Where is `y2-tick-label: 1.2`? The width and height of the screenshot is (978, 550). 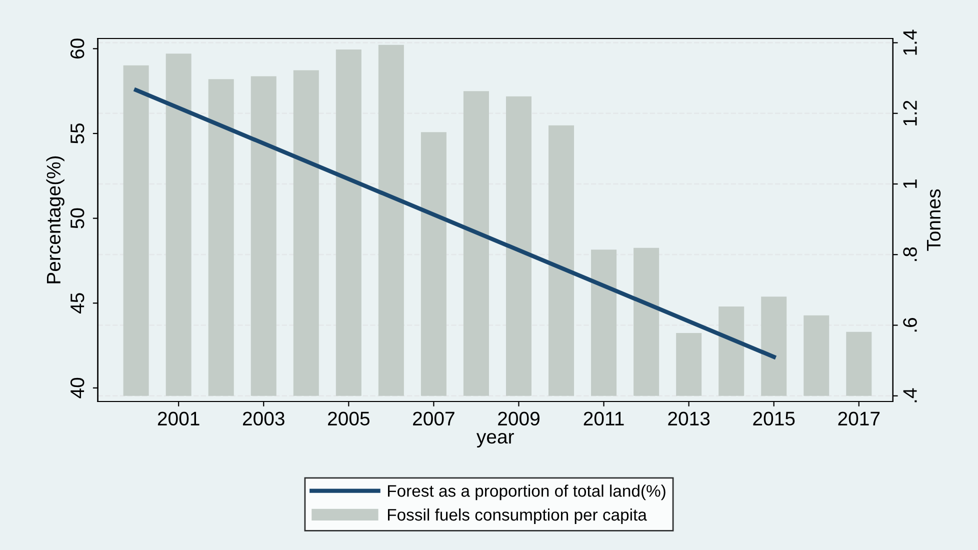 y2-tick-label: 1.2 is located at coordinates (910, 113).